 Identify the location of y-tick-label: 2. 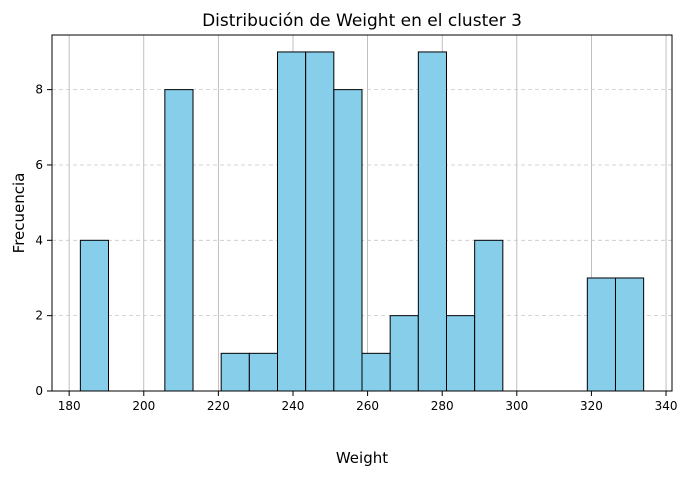
(39, 316).